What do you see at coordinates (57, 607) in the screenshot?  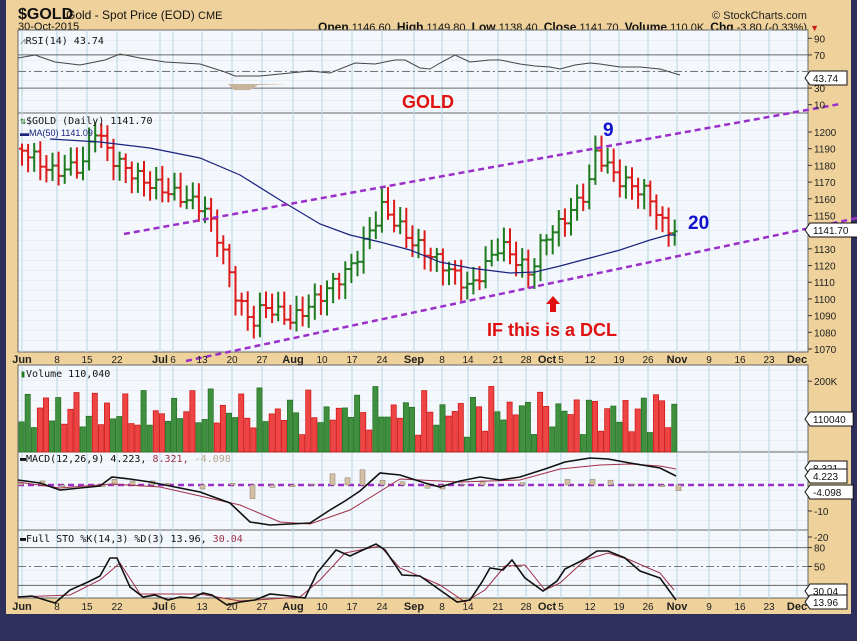 I see `date-label: 8` at bounding box center [57, 607].